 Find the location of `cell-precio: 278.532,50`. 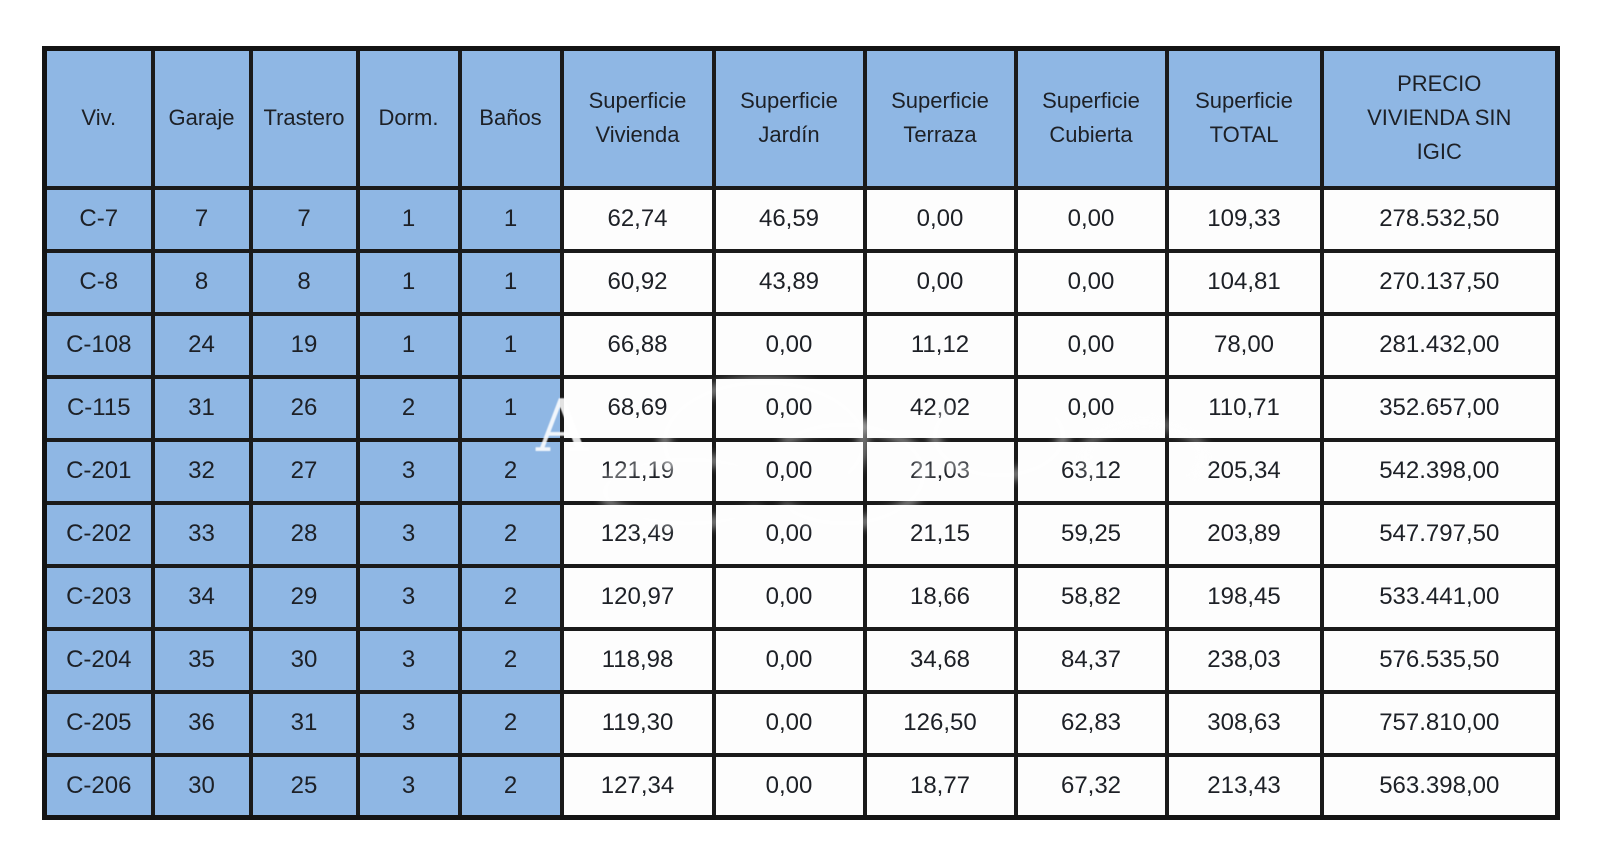

cell-precio: 278.532,50 is located at coordinates (1439, 219).